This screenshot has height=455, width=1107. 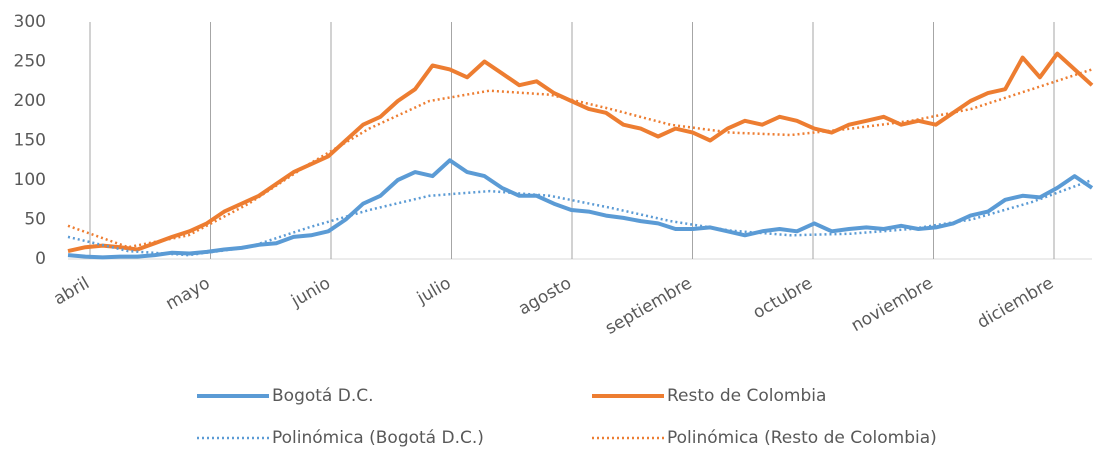 What do you see at coordinates (746, 396) in the screenshot?
I see `legend-label: Resto de Colombia` at bounding box center [746, 396].